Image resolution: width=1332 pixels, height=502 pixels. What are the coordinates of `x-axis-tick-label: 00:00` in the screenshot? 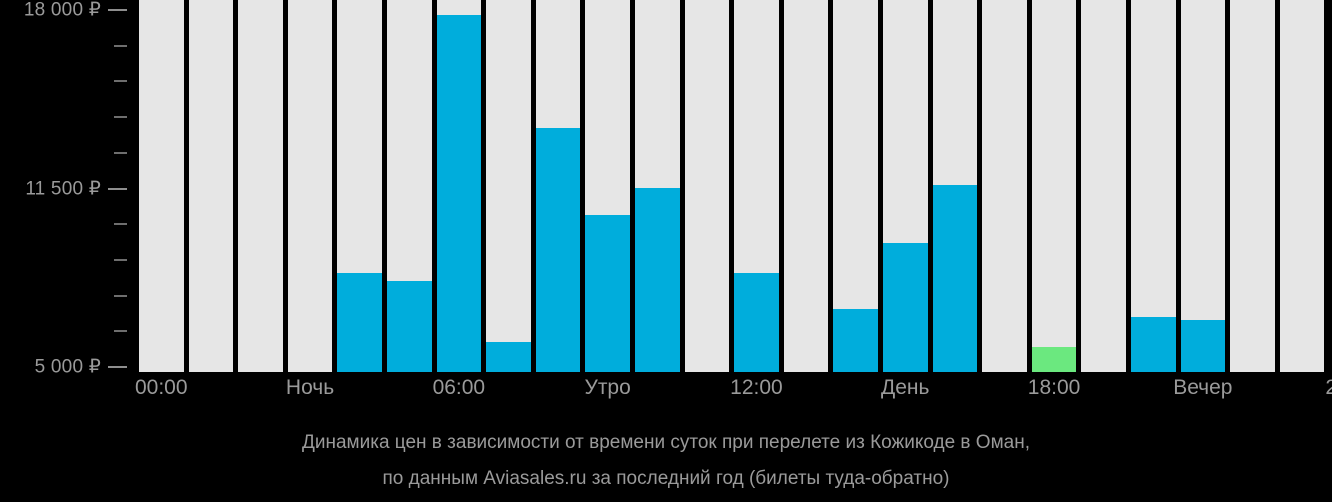 It's located at (161, 387).